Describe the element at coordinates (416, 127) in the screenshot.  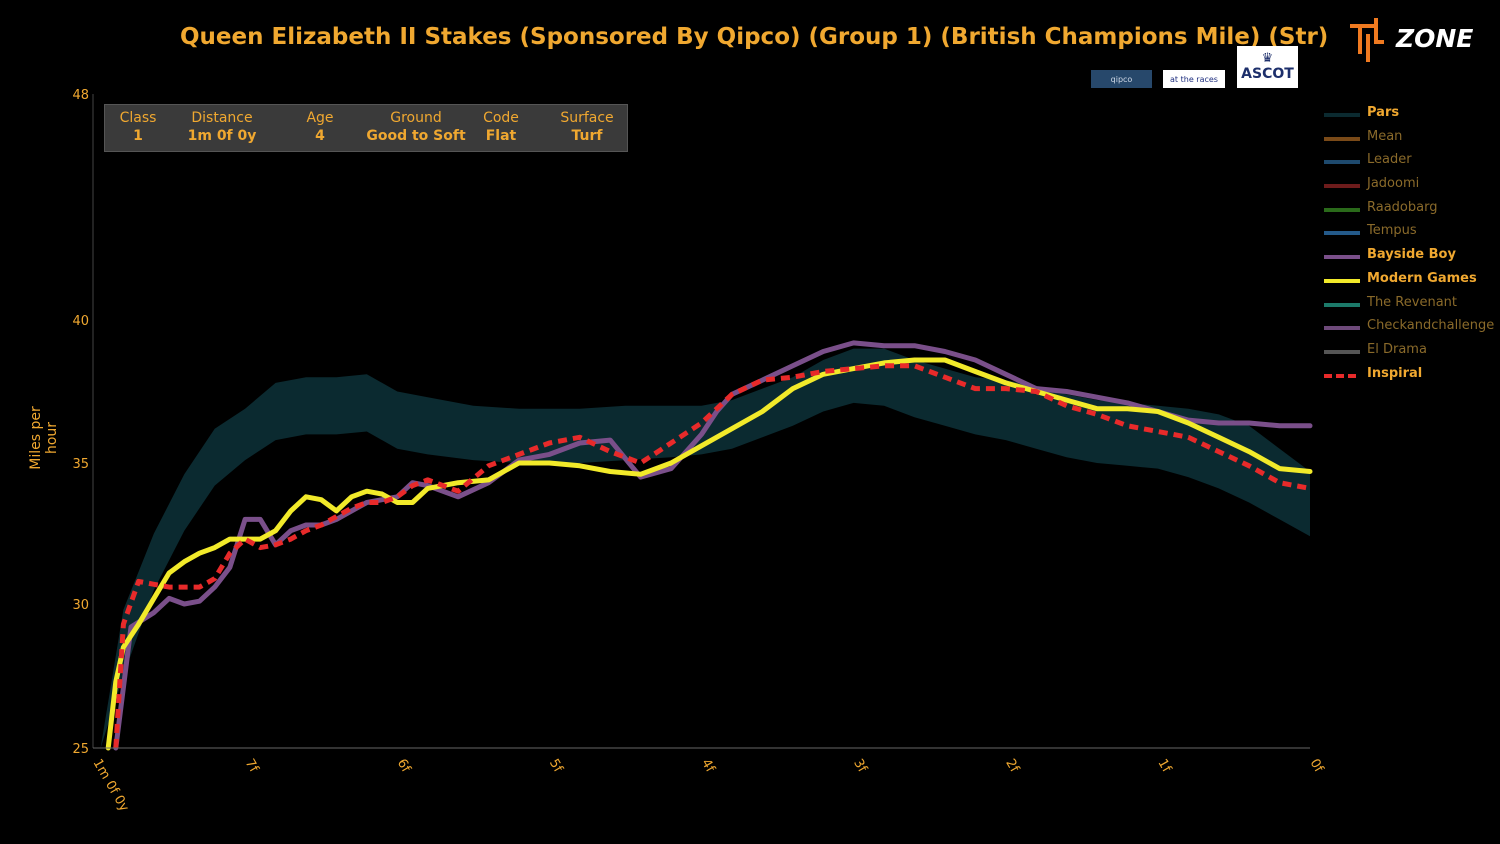
I see `info-ground: Ground Good to Soft` at that location.